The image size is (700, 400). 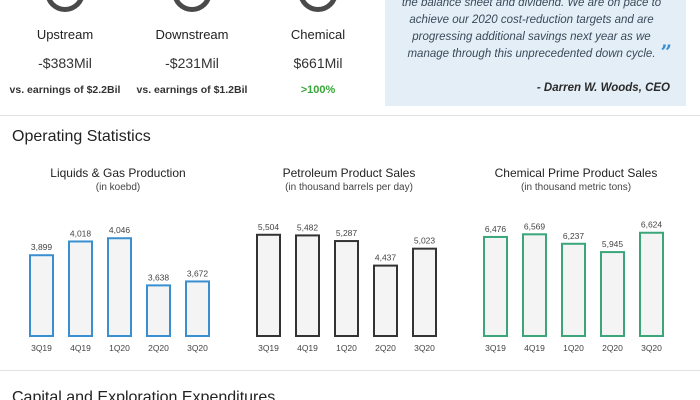 I want to click on section-title-operating: Operating Statistics, so click(x=81, y=136).